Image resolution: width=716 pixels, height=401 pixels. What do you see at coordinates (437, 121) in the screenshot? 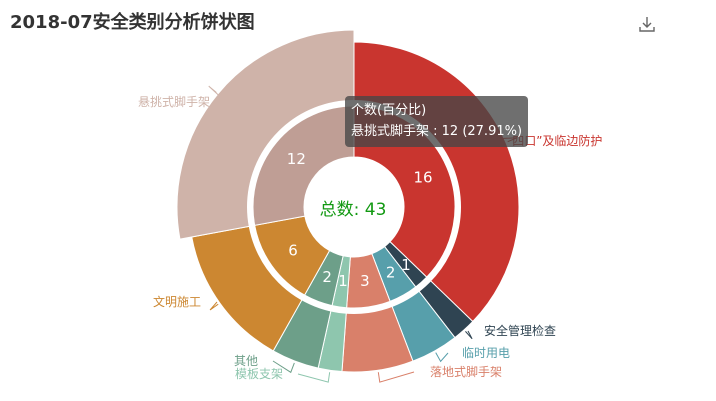
I see `tooltip: 个数(百分比) 悬挑式脚手架 : 12 (27.91%)` at bounding box center [437, 121].